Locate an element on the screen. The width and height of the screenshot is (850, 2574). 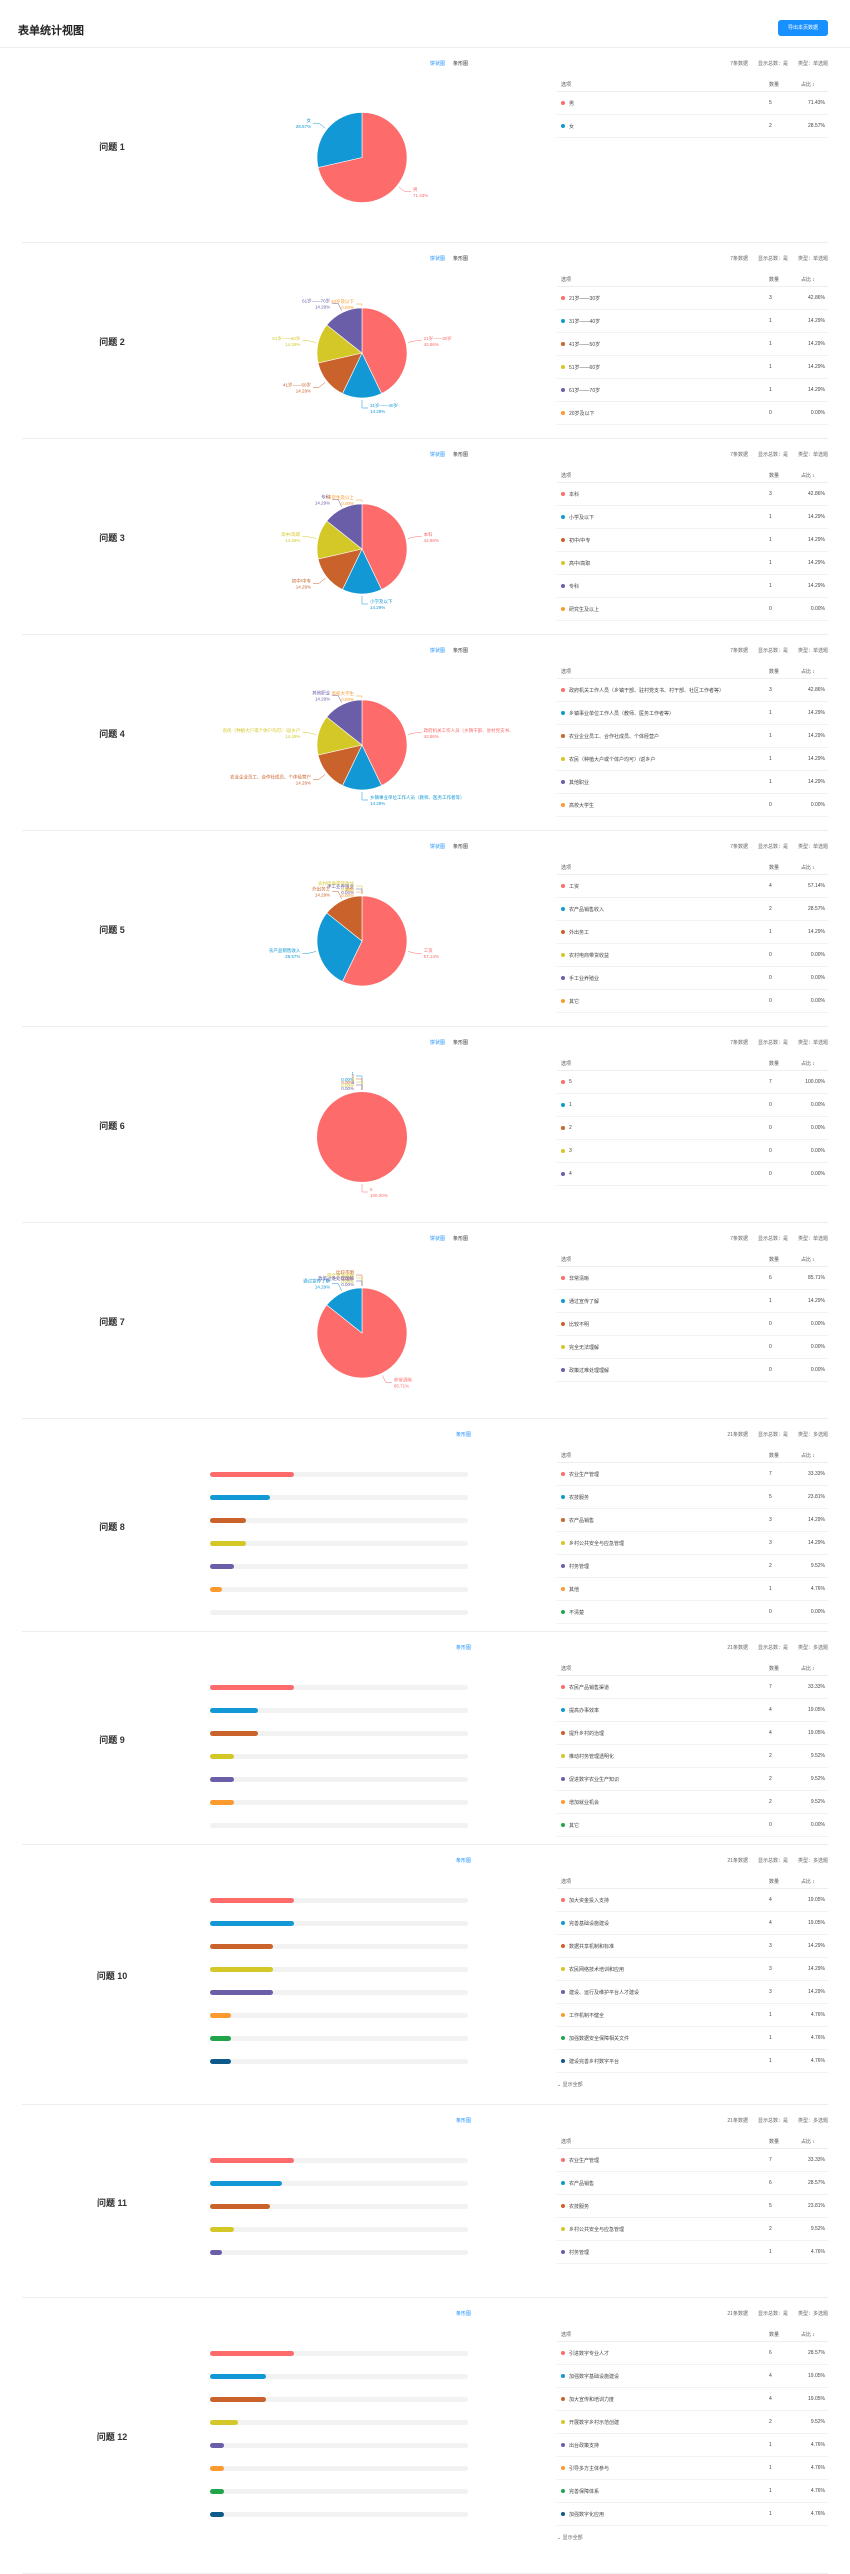
table-header: 选项 数量 占比 ↕ is located at coordinates (692, 2141).